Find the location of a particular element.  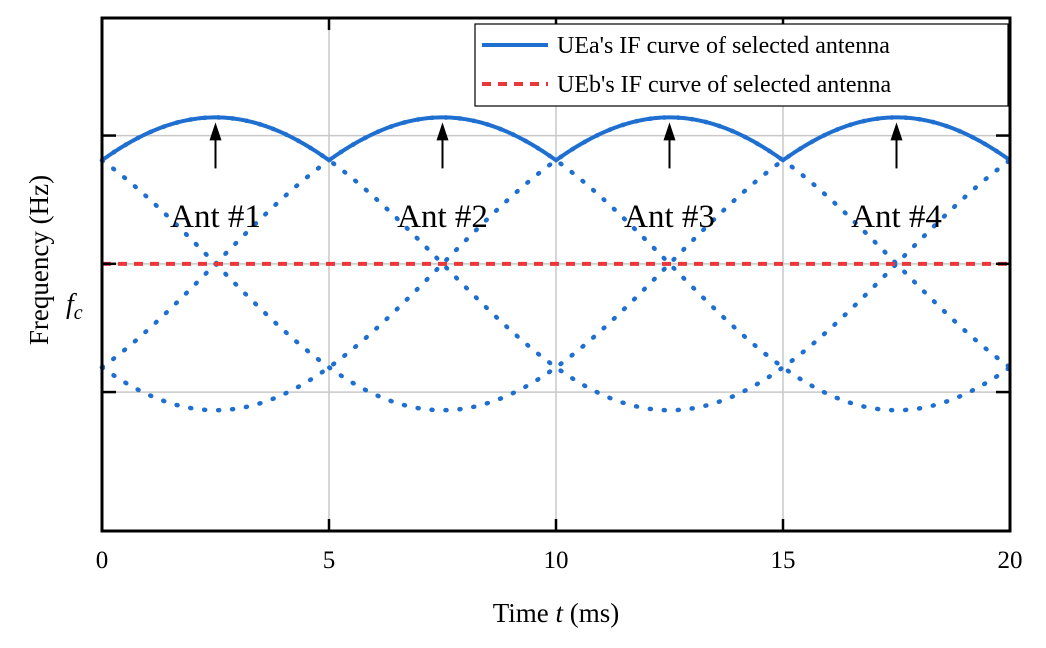

uea-curve-line is located at coordinates (556, 139).